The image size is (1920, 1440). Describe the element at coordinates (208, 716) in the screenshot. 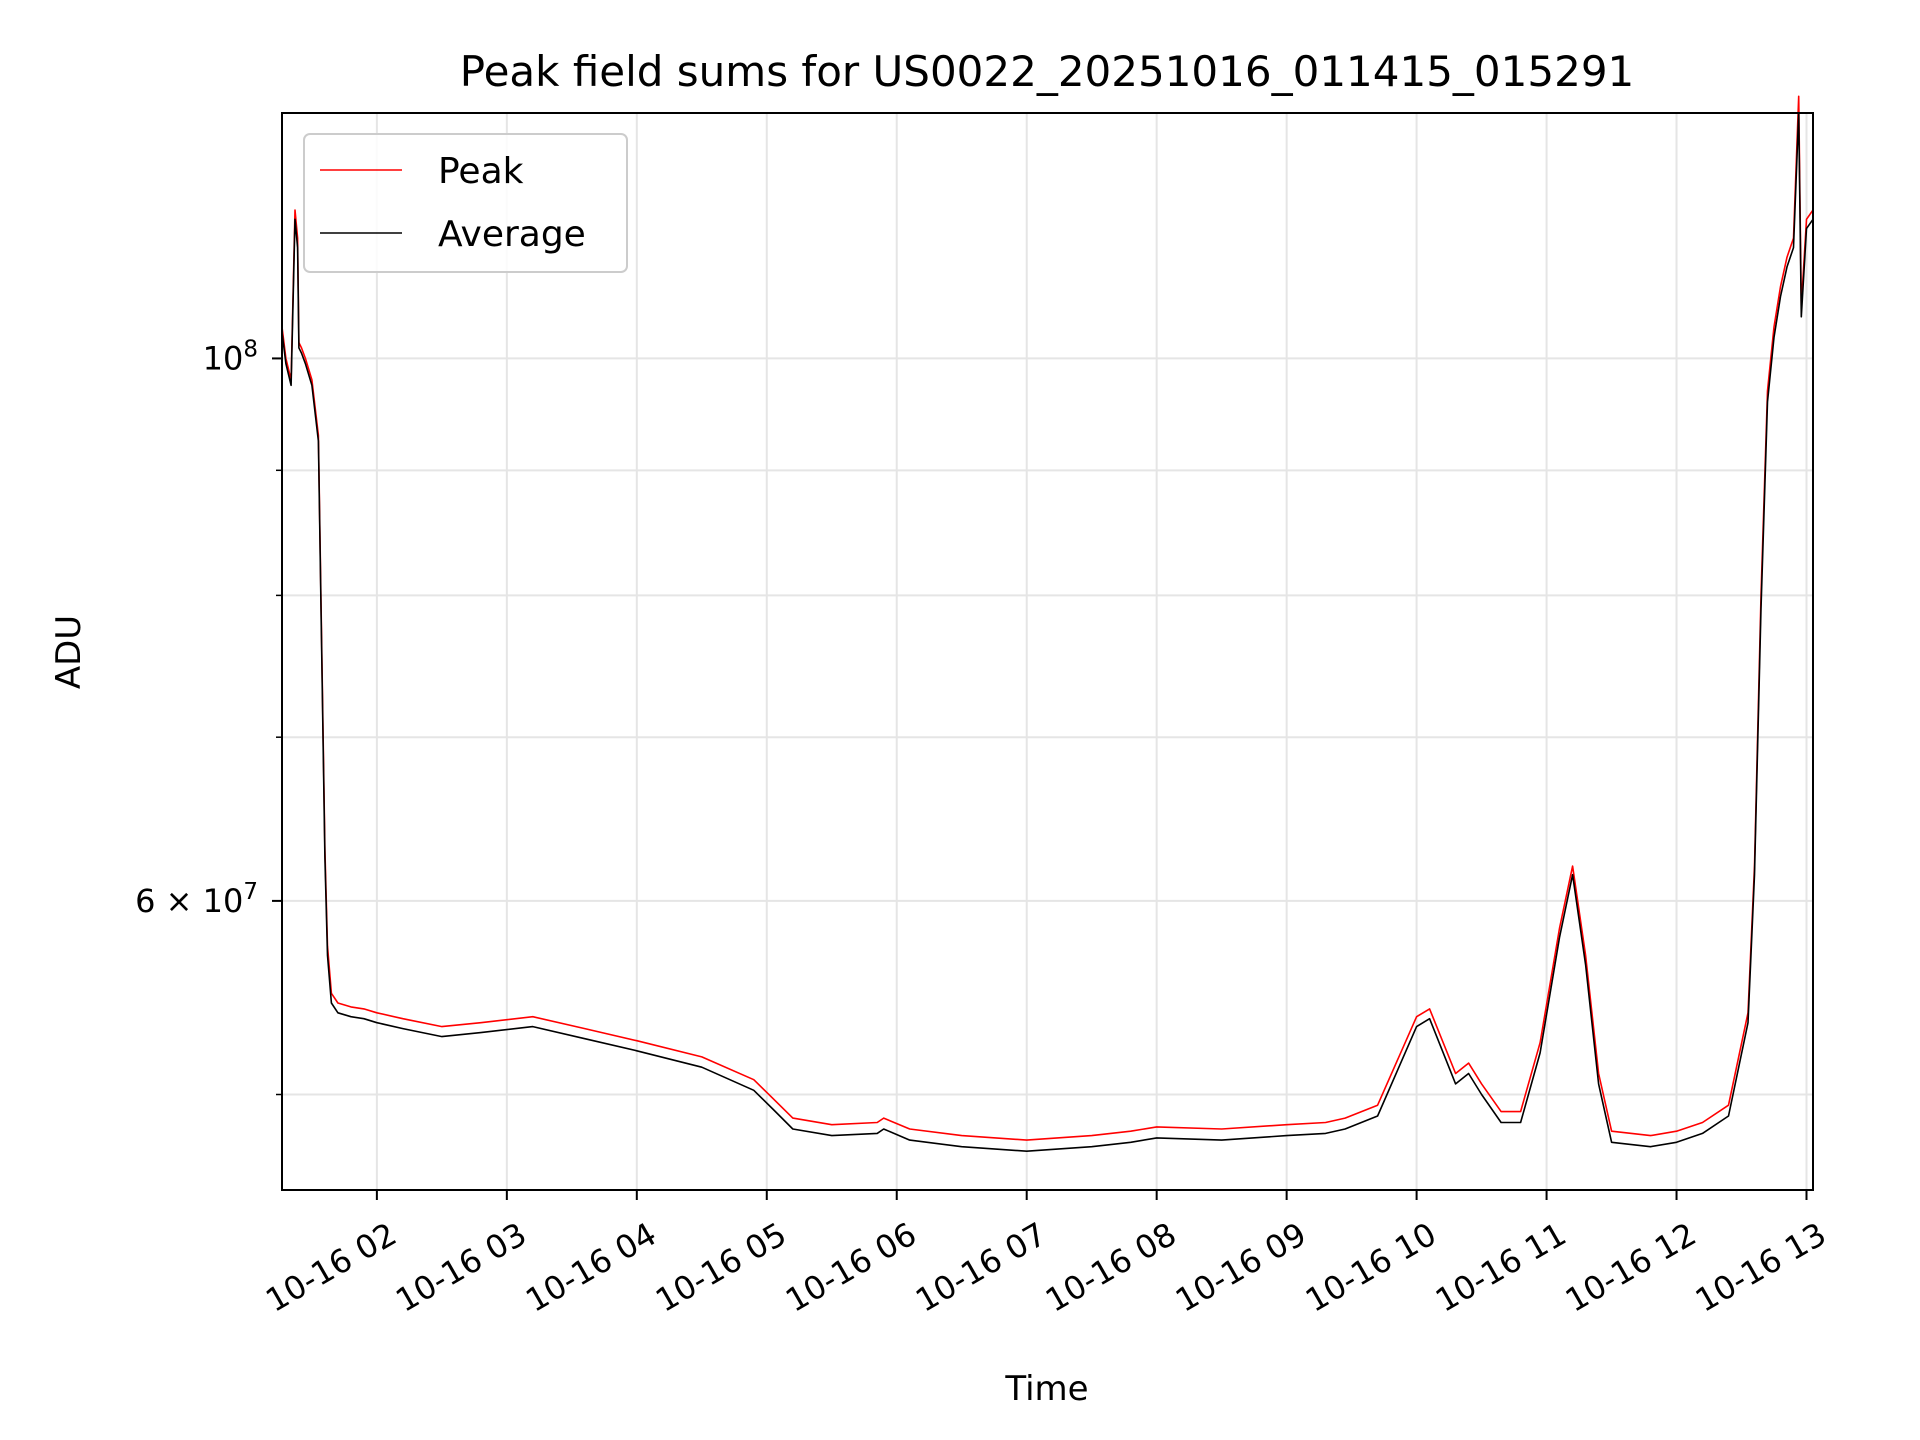

I see `y-axis: 6 × 107 108` at that location.